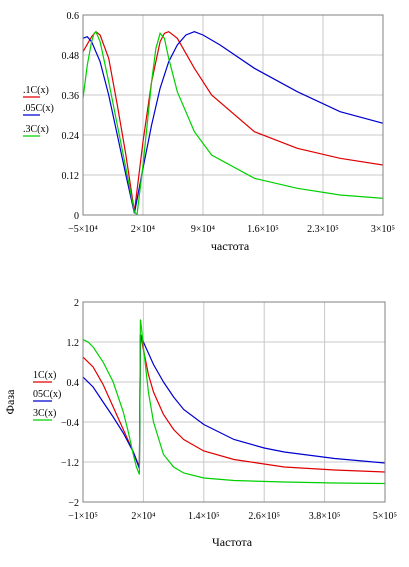 Image resolution: width=409 pixels, height=567 pixels. What do you see at coordinates (73, 343) in the screenshot?
I see `y-tick-label: 1.2` at bounding box center [73, 343].